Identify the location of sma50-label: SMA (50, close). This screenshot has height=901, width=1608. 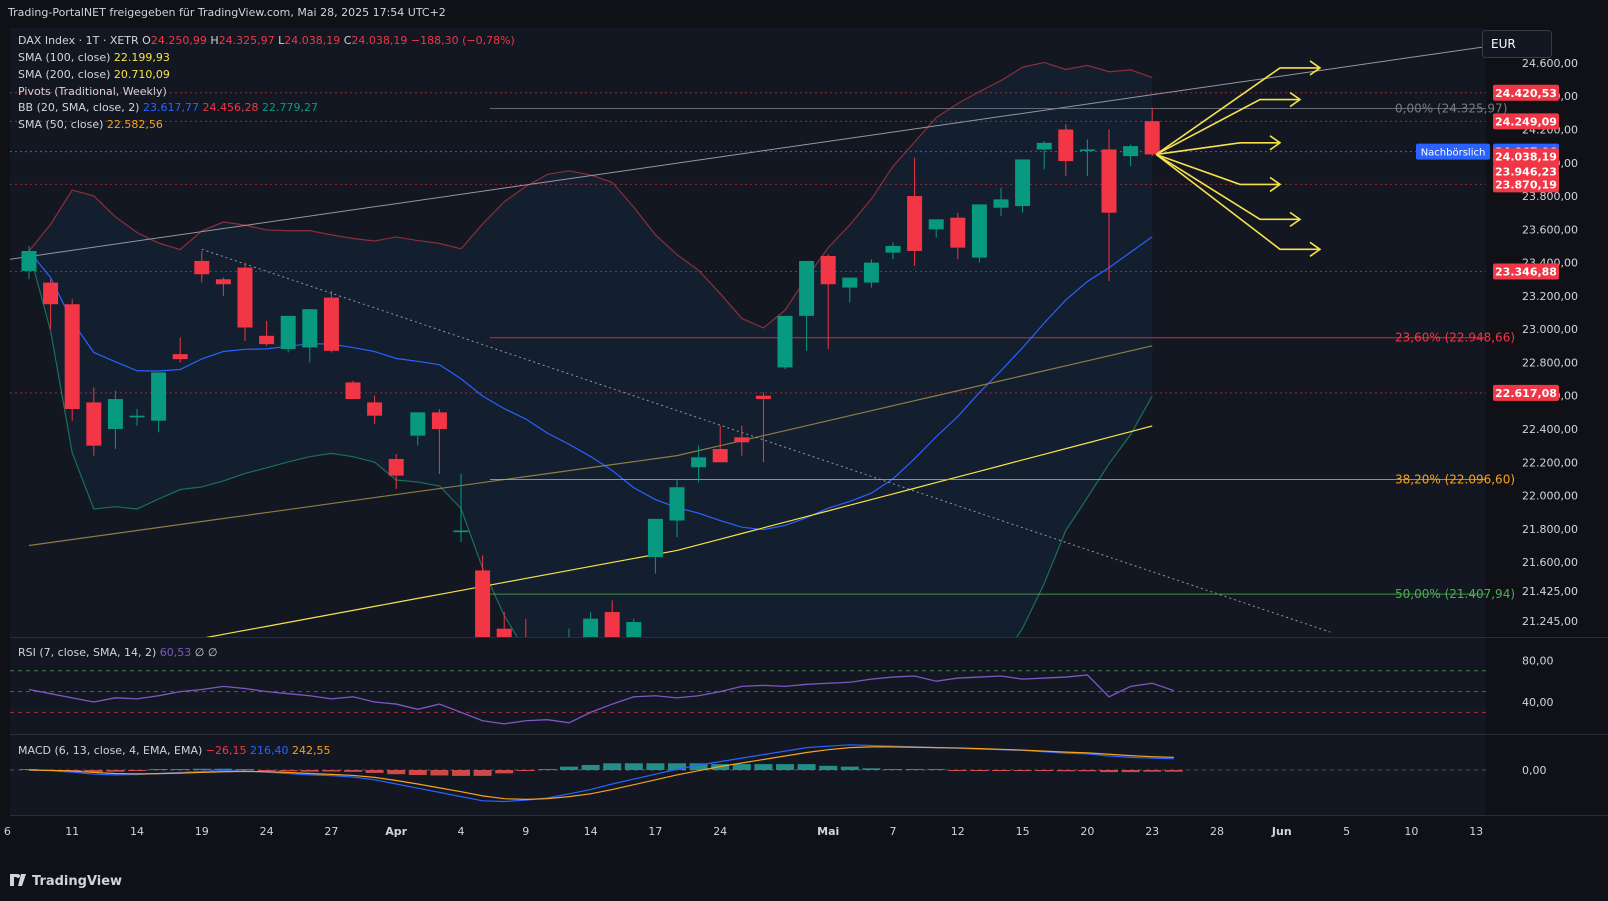
(61, 124).